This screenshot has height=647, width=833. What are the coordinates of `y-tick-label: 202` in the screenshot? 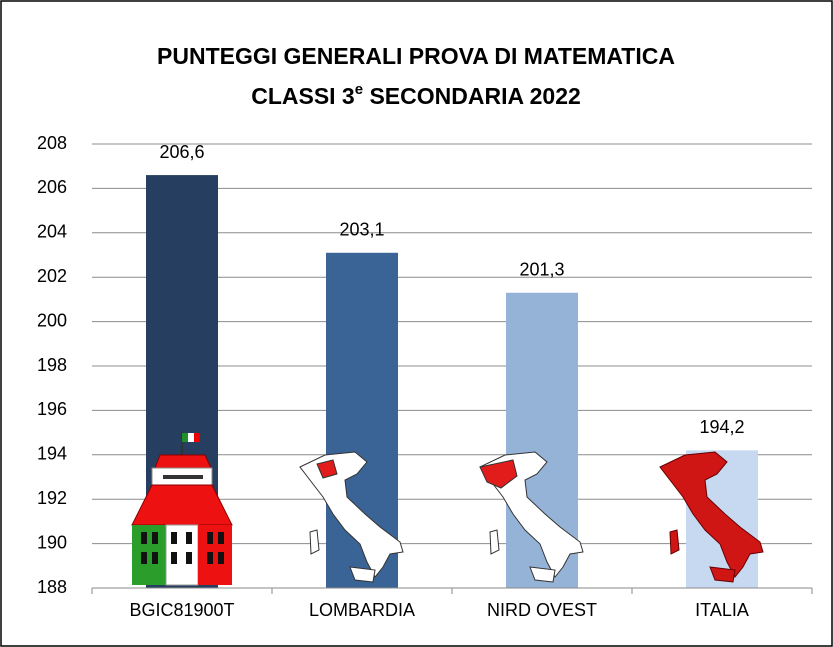 It's located at (52, 276).